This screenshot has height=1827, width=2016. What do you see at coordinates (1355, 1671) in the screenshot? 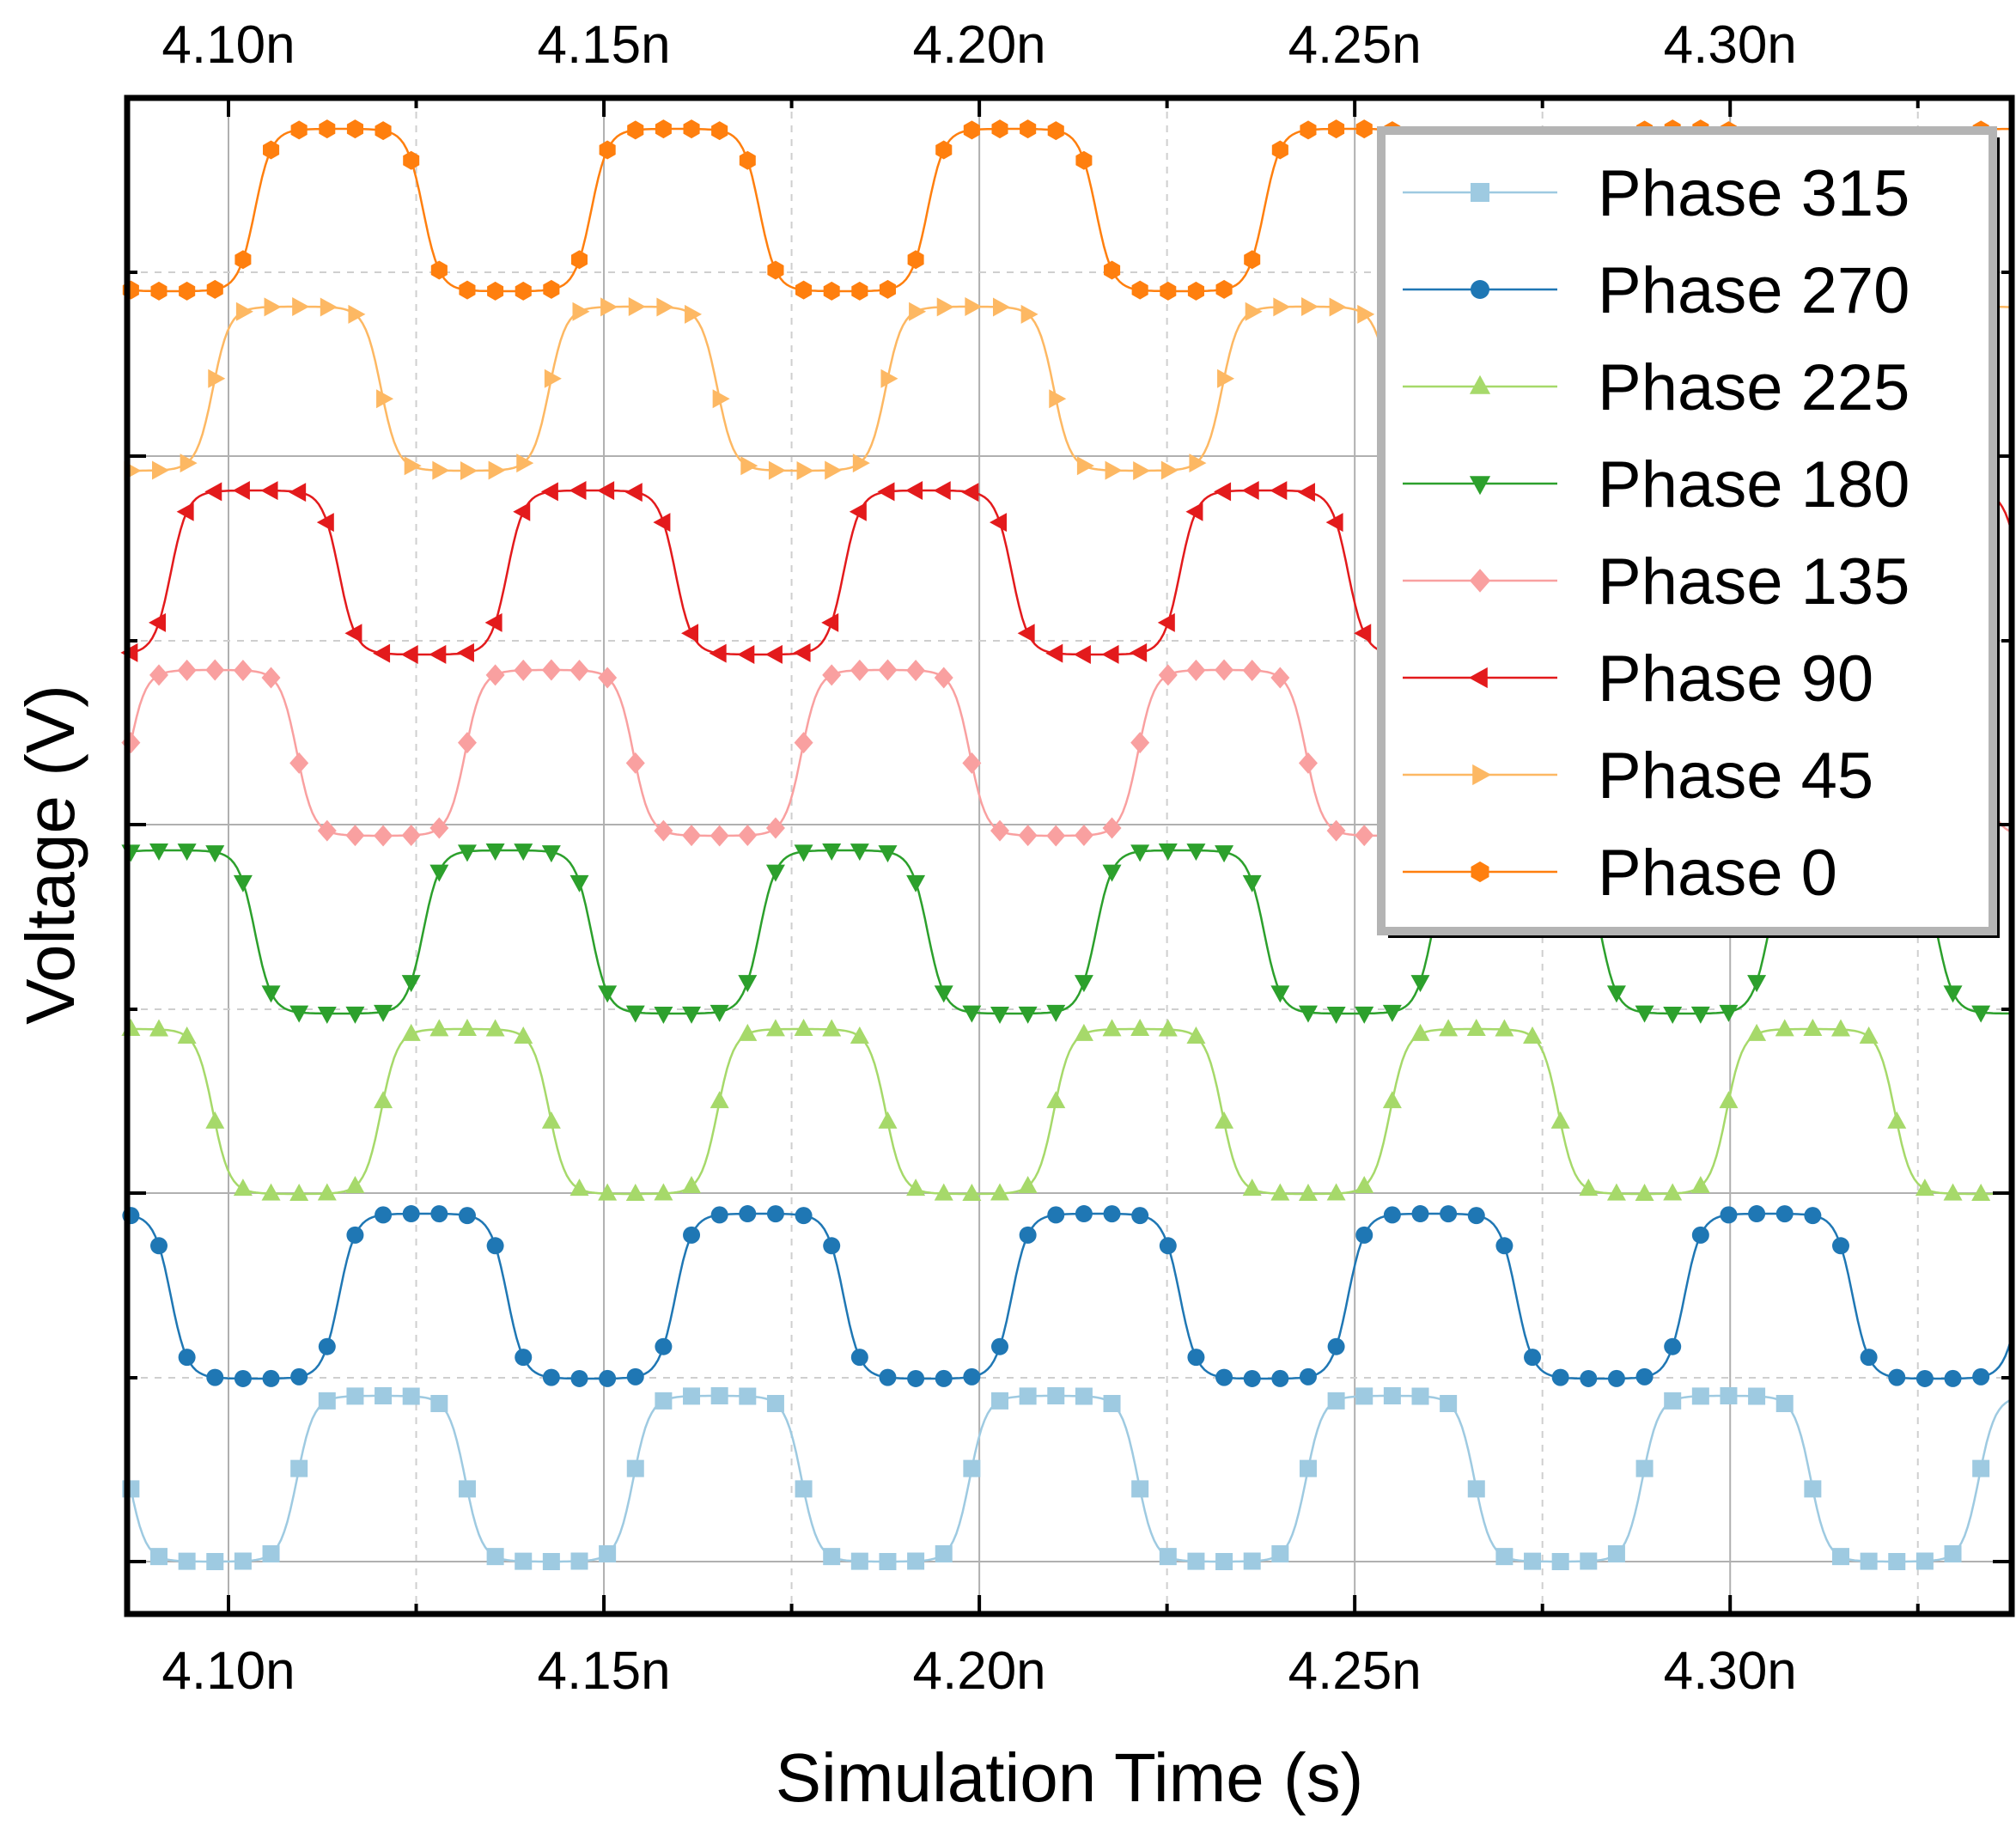
I see `x-tick-label-bottom-3: 4.25n` at bounding box center [1355, 1671].